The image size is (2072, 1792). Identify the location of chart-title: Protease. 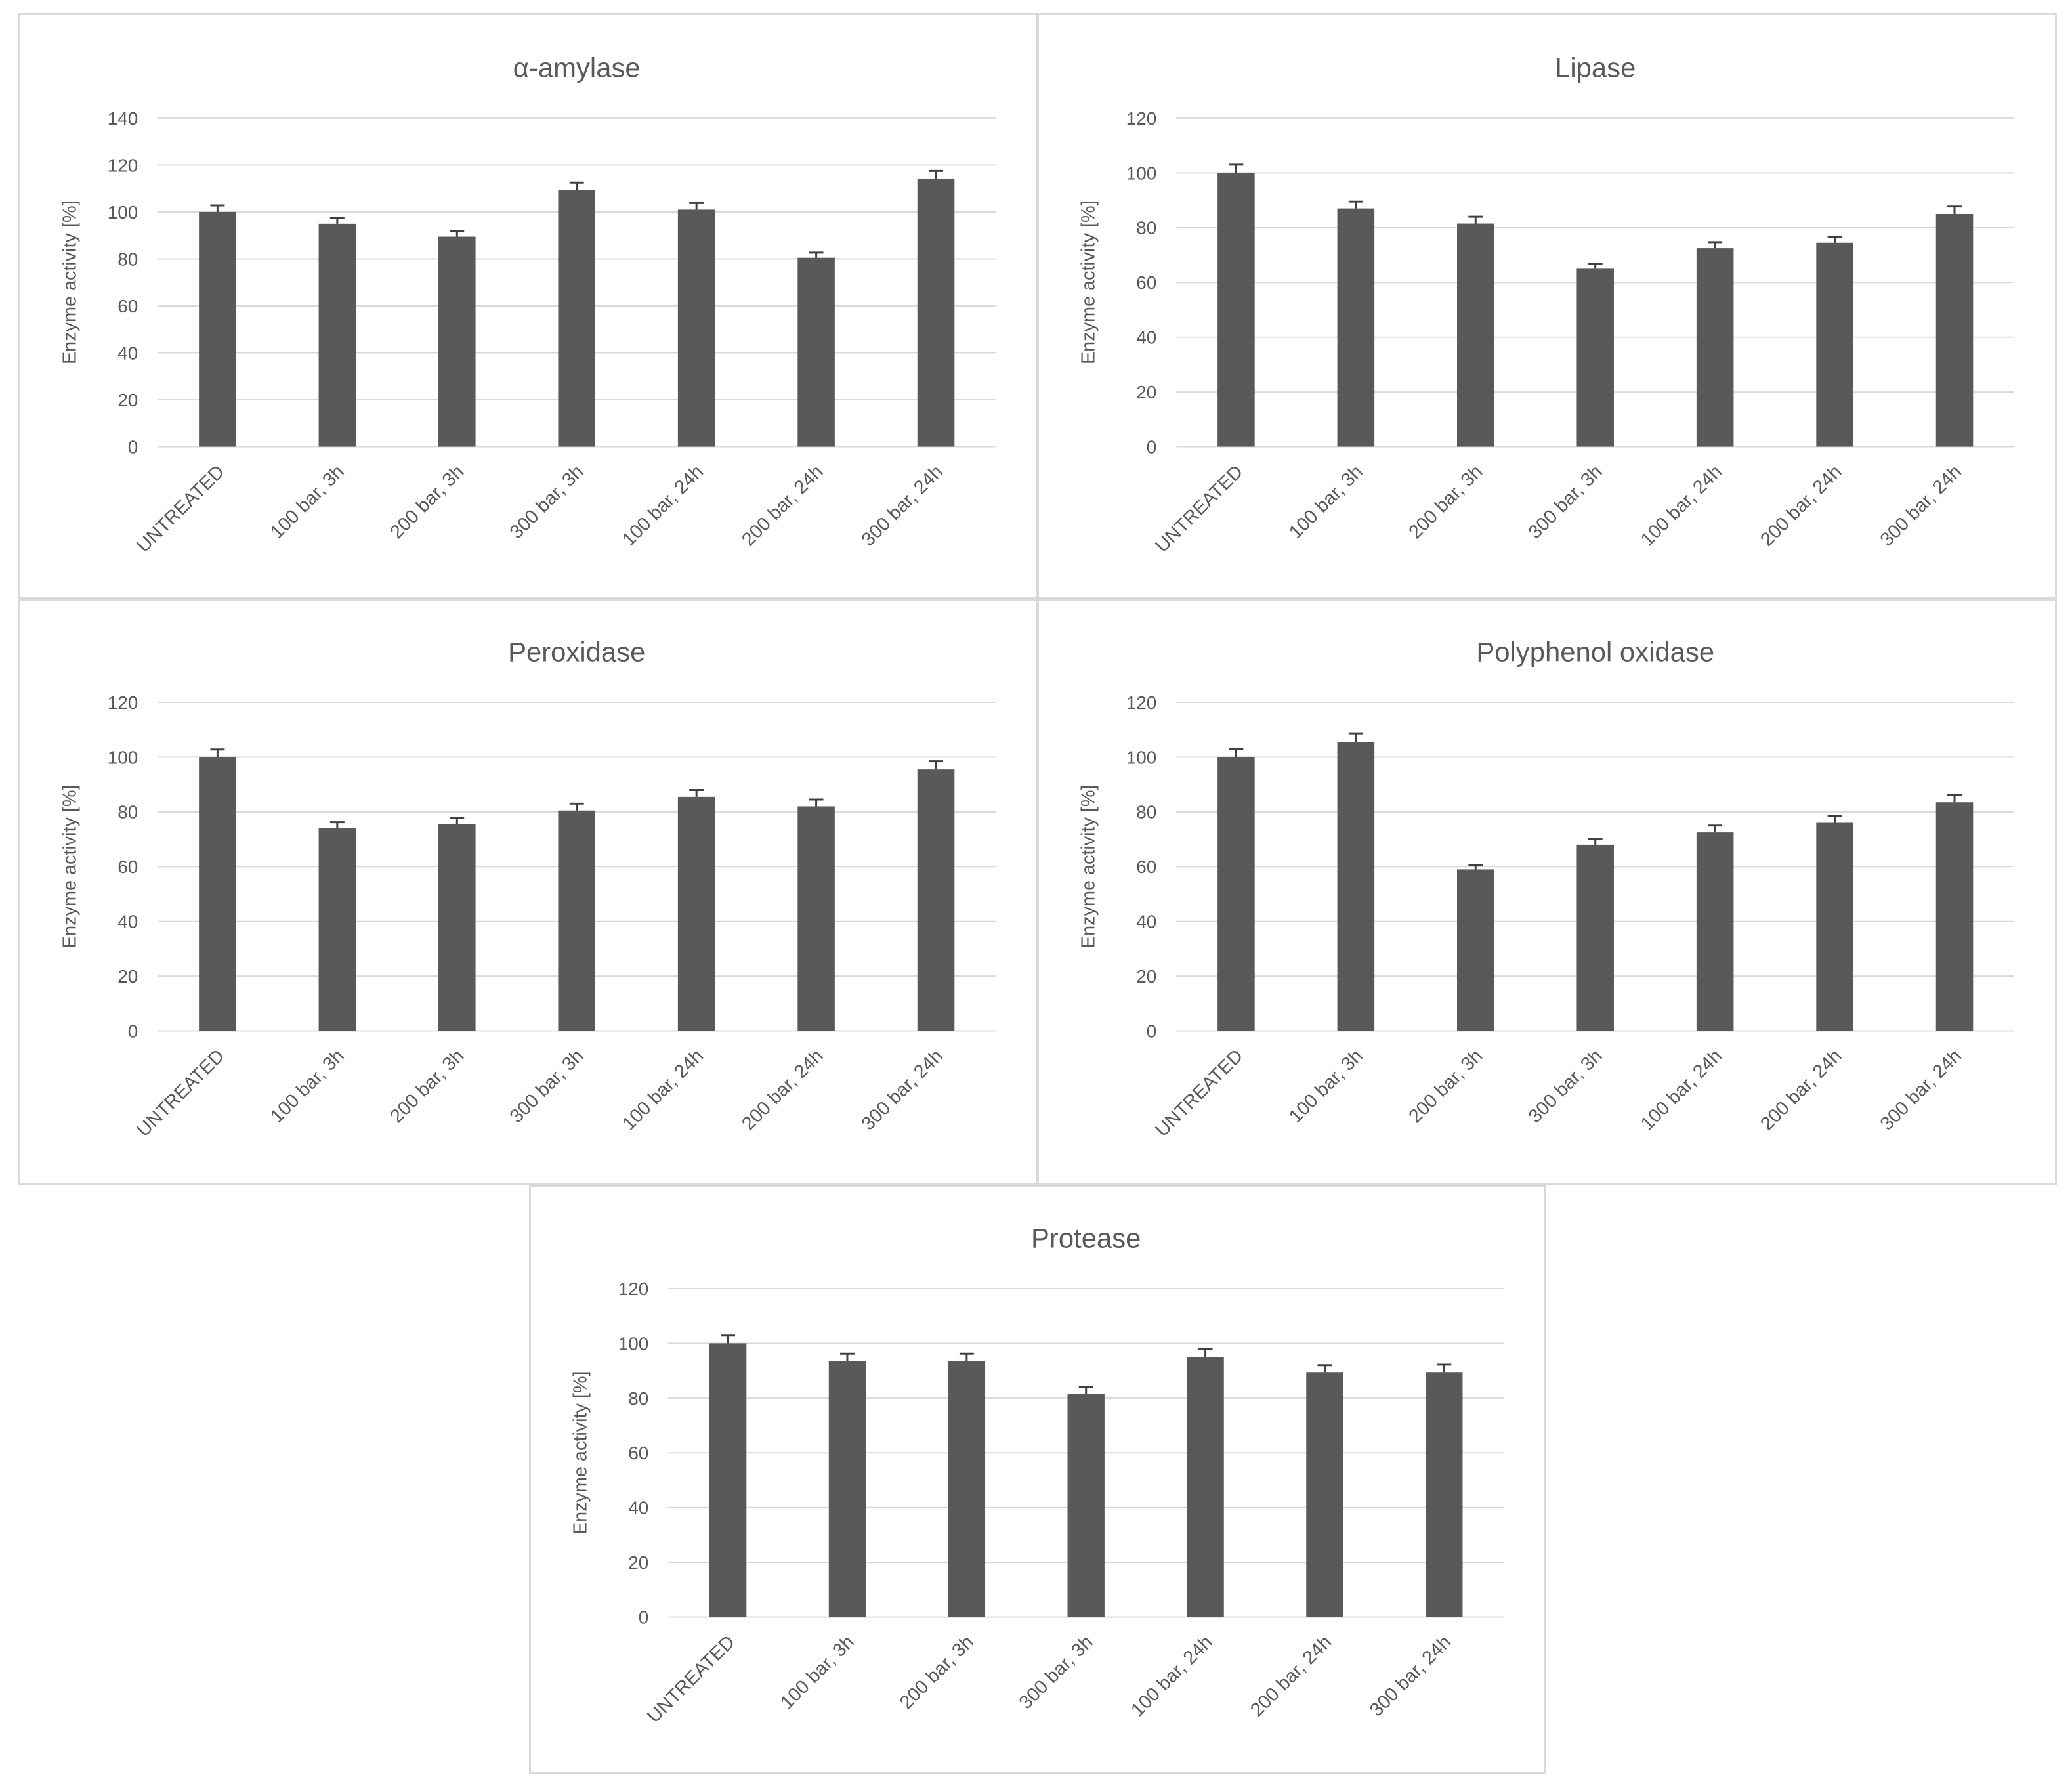
(1086, 1237).